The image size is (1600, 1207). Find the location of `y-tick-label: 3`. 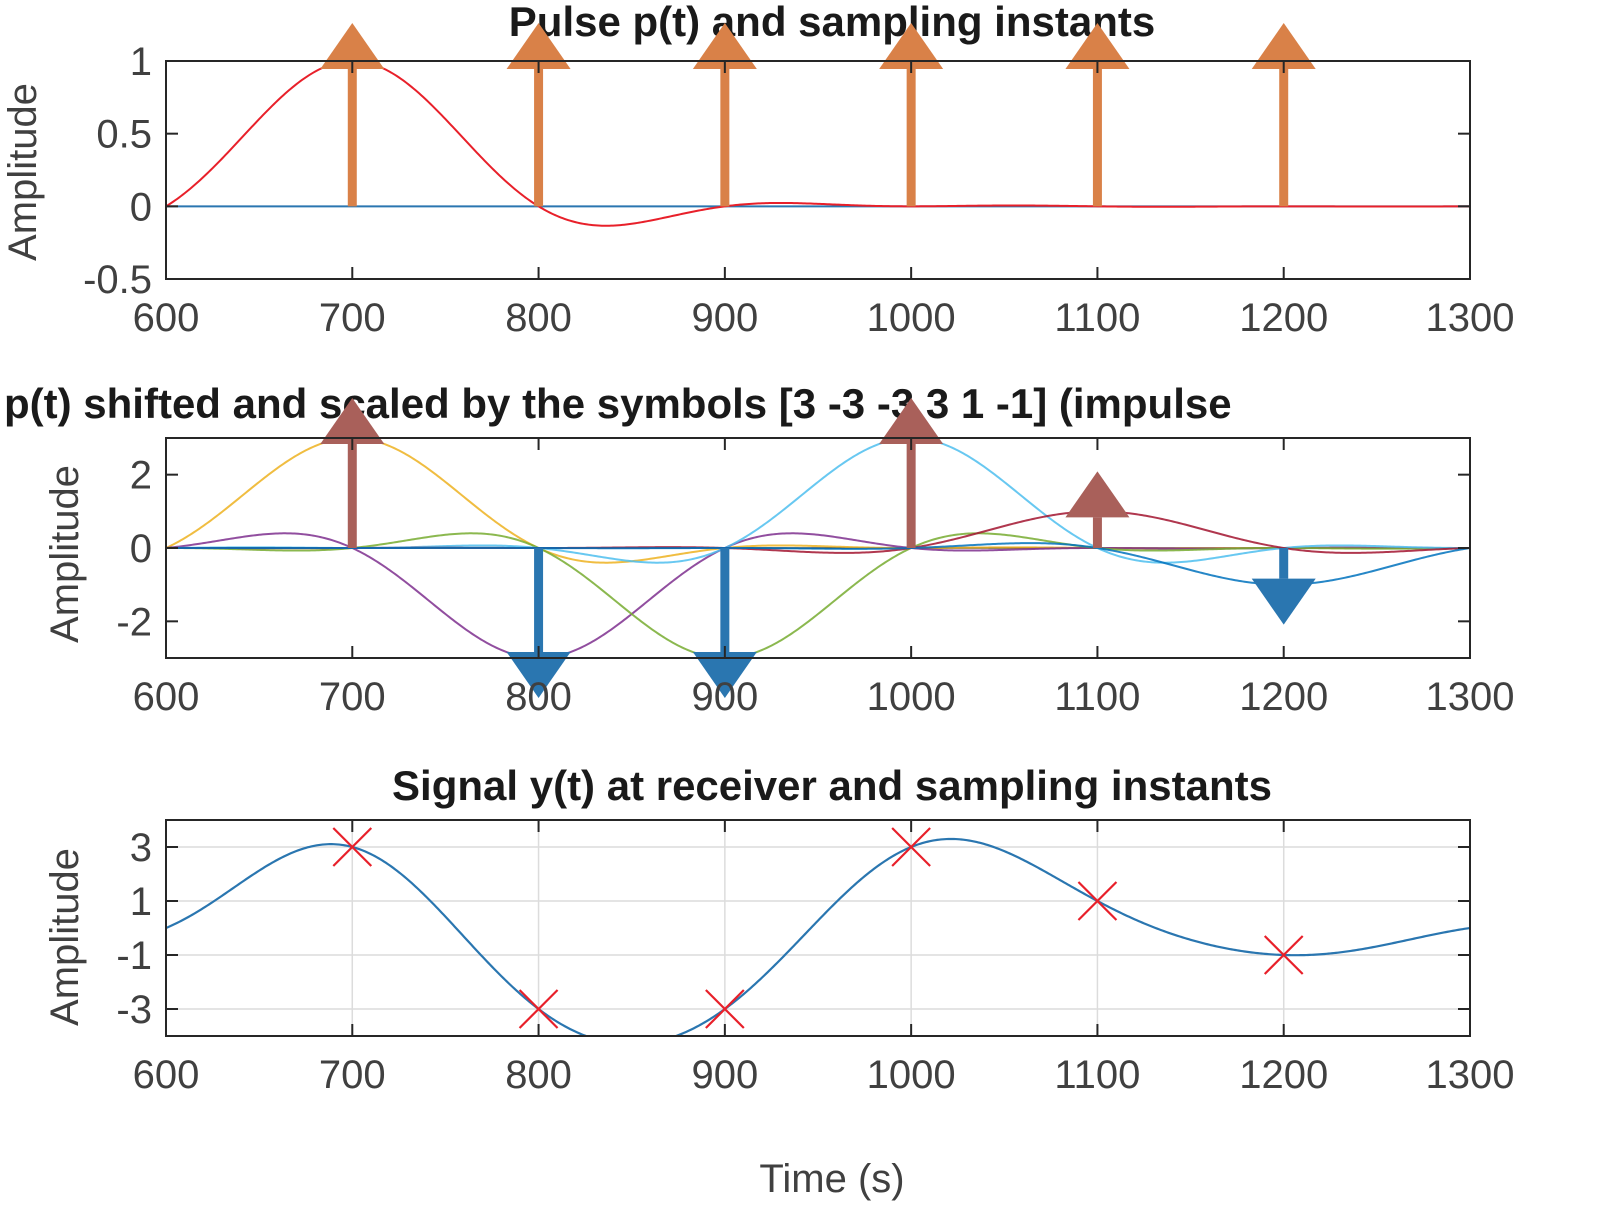

y-tick-label: 3 is located at coordinates (141, 848).